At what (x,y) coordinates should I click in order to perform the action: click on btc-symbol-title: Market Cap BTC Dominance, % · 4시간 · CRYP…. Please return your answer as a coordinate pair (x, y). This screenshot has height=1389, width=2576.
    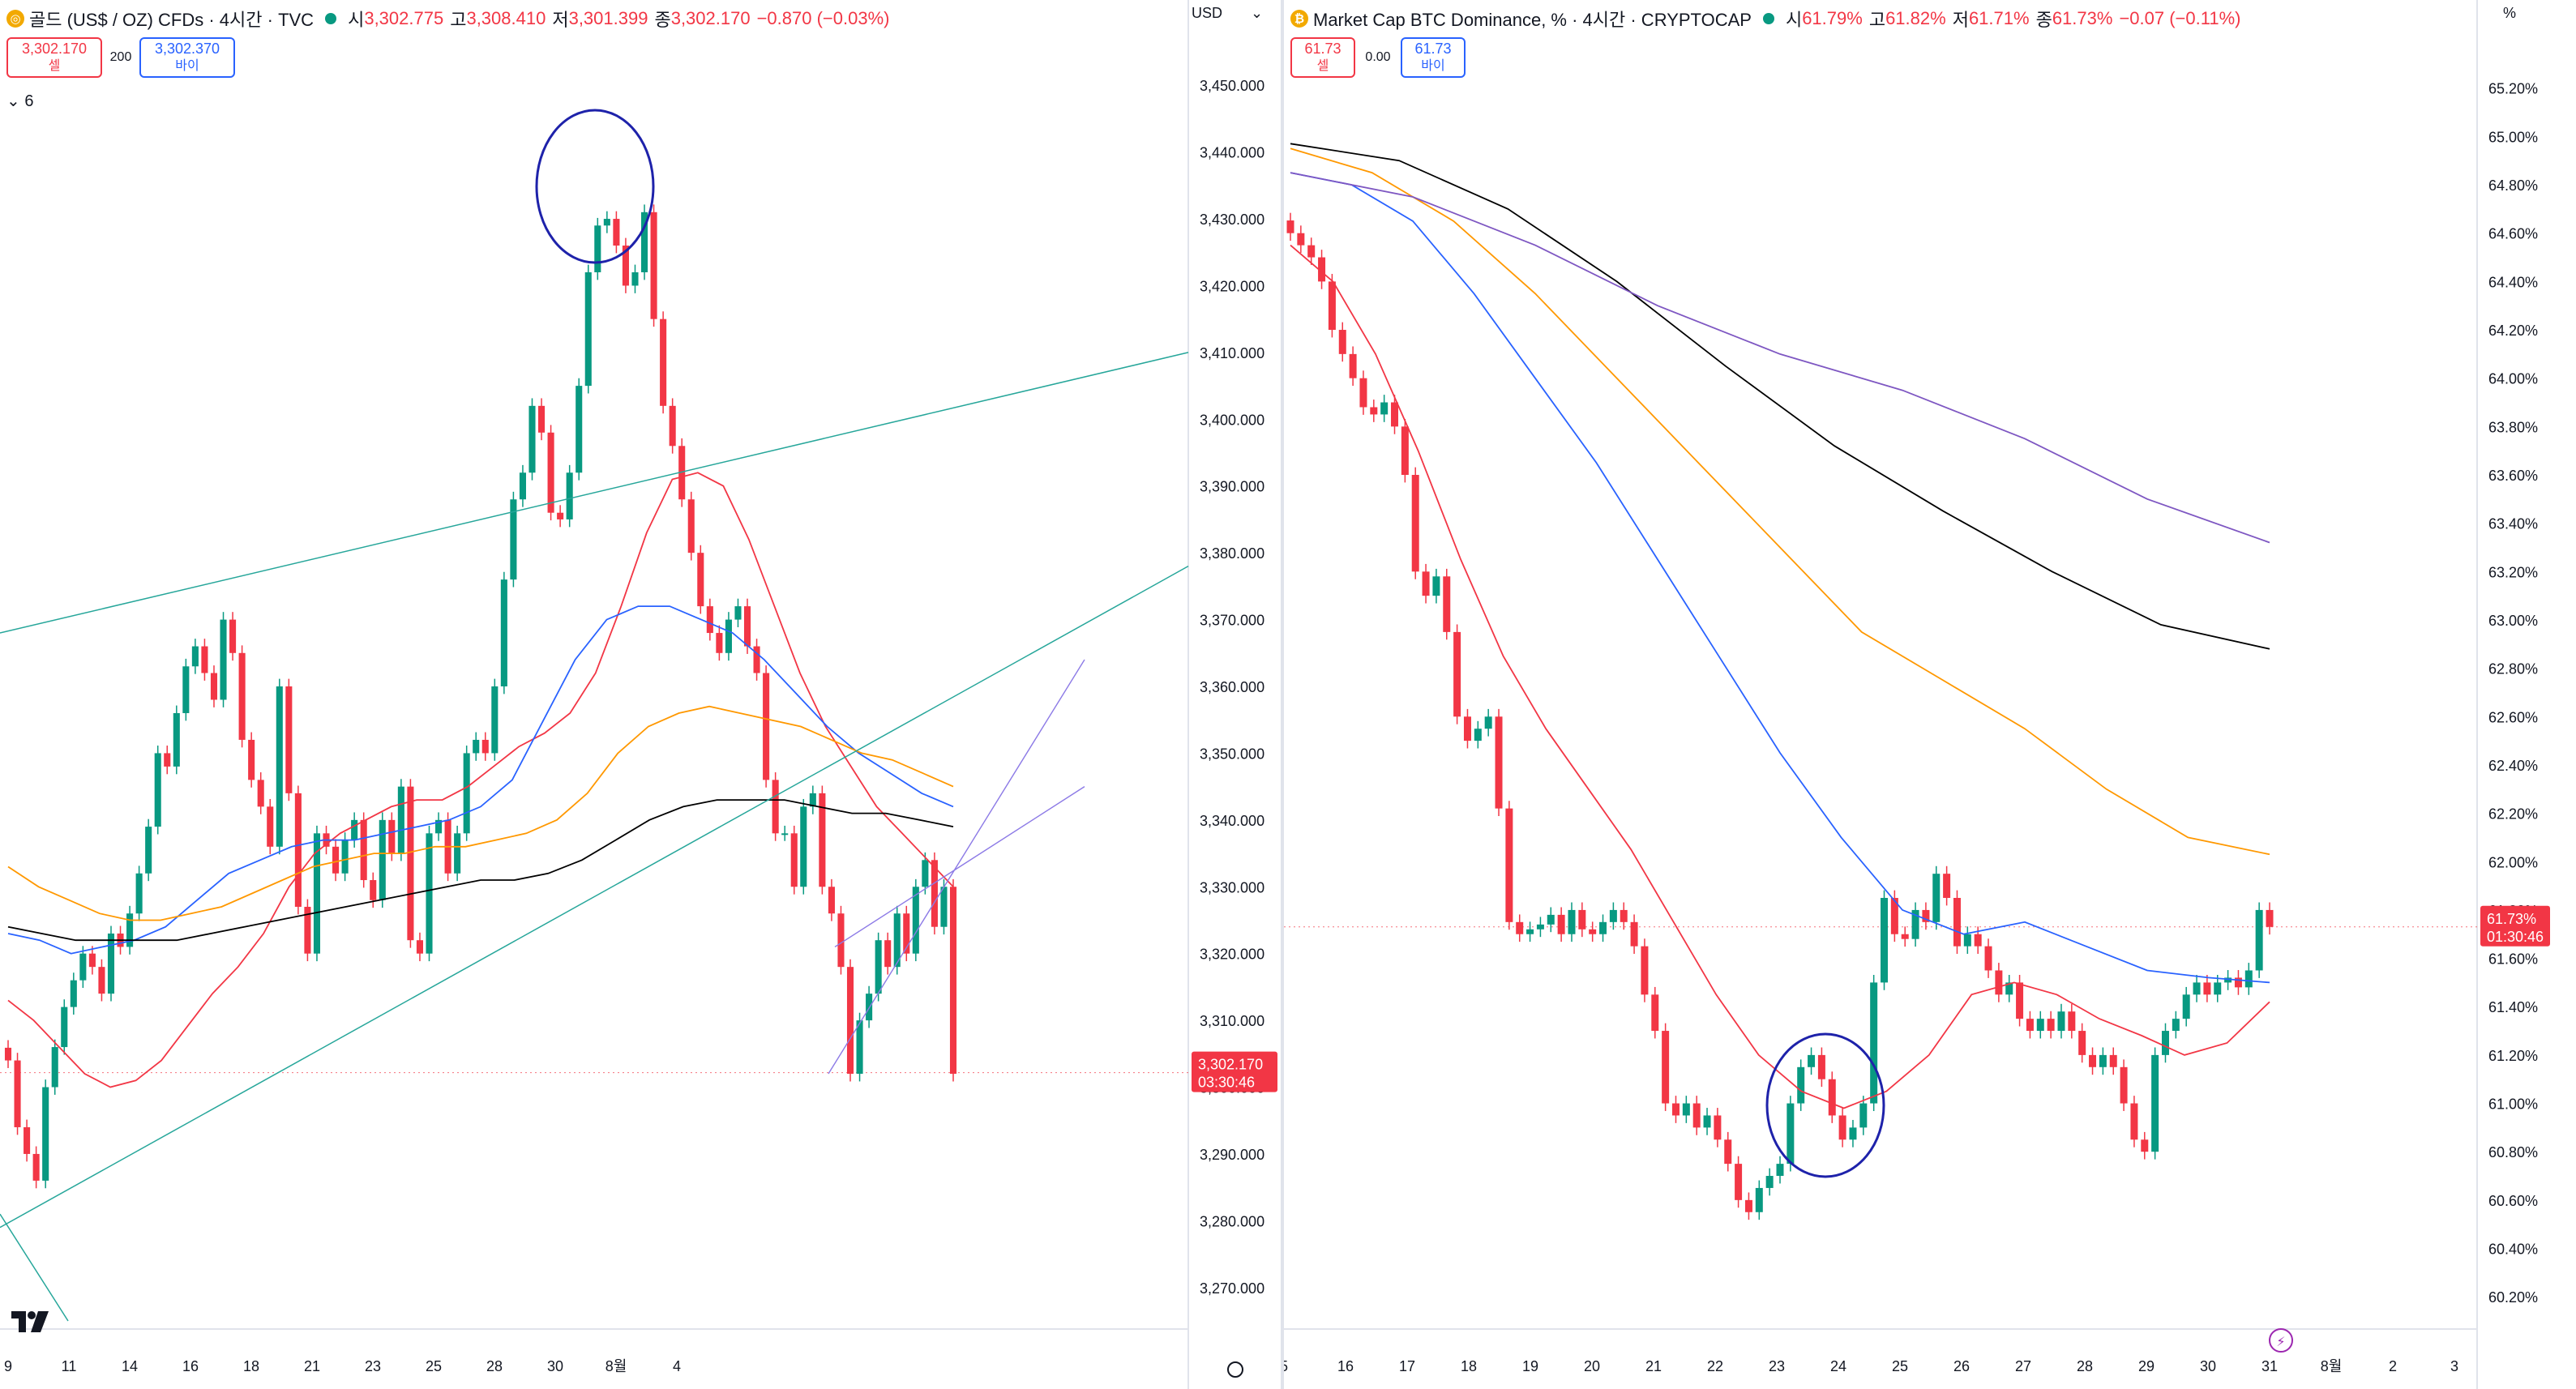
    Looking at the image, I should click on (1532, 20).